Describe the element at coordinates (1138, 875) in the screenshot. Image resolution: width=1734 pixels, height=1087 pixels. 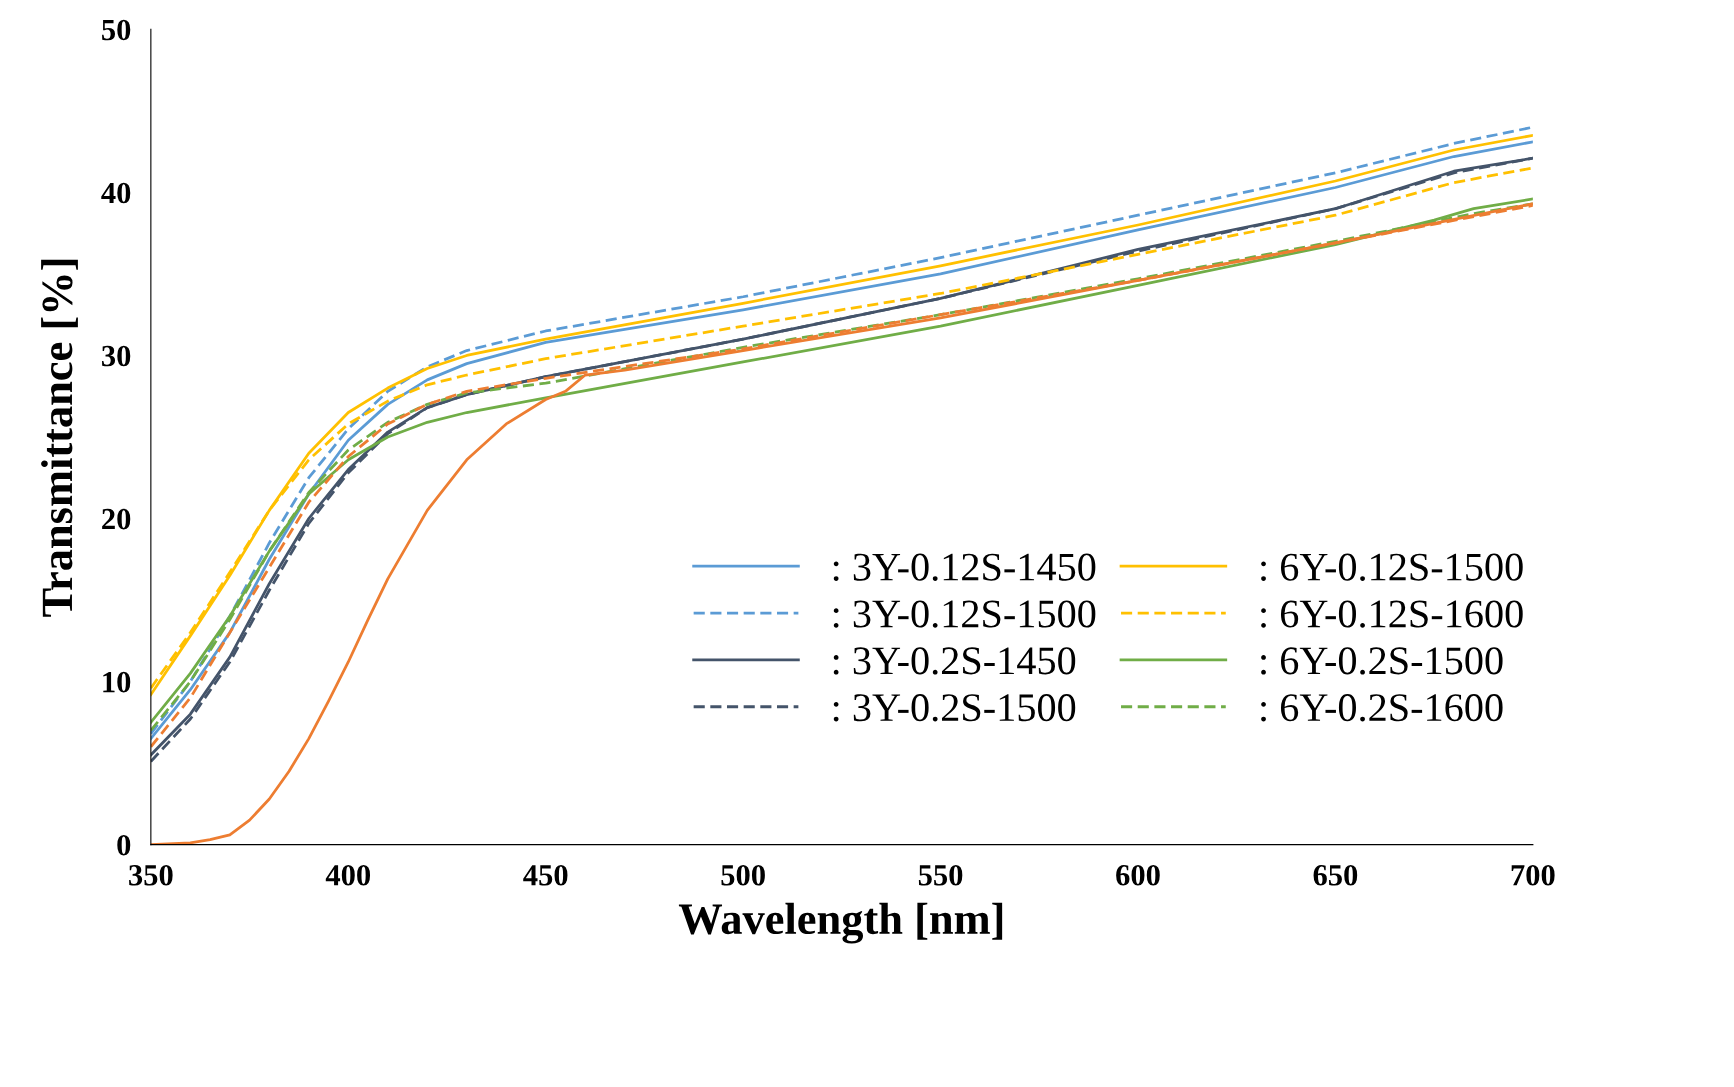
I see `x-tick-label: 600` at that location.